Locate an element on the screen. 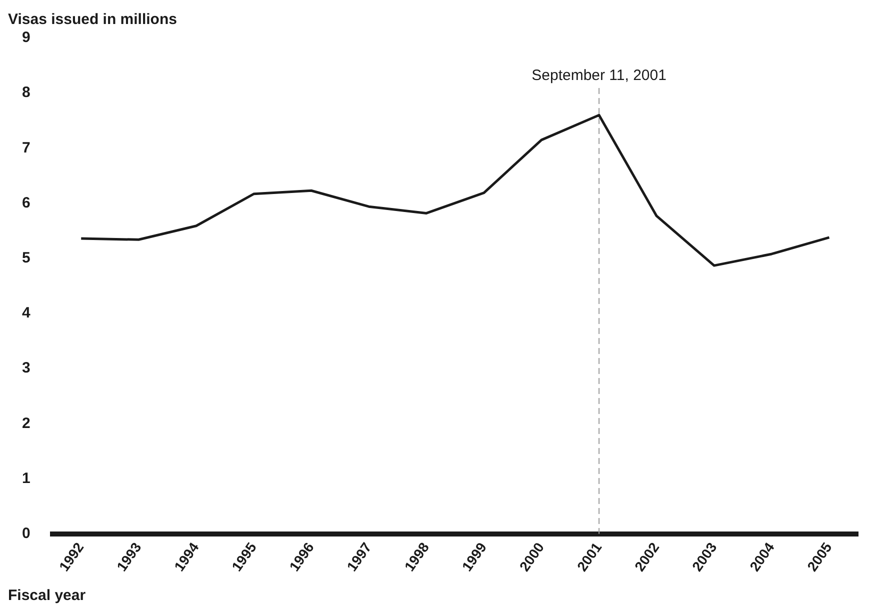 The image size is (870, 609). y-tick-label: 4 is located at coordinates (26, 313).